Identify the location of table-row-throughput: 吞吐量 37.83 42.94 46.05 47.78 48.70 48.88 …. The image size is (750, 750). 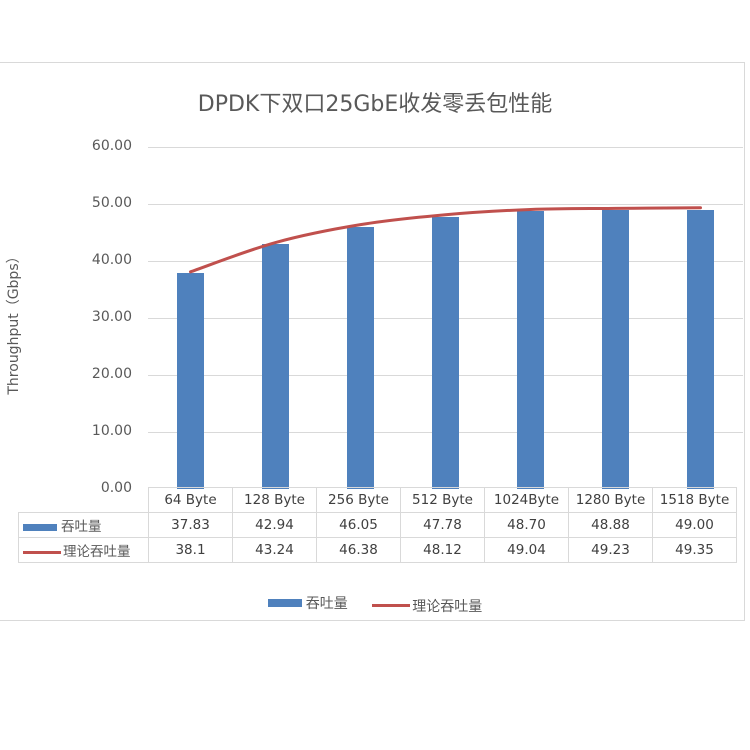
(377, 525).